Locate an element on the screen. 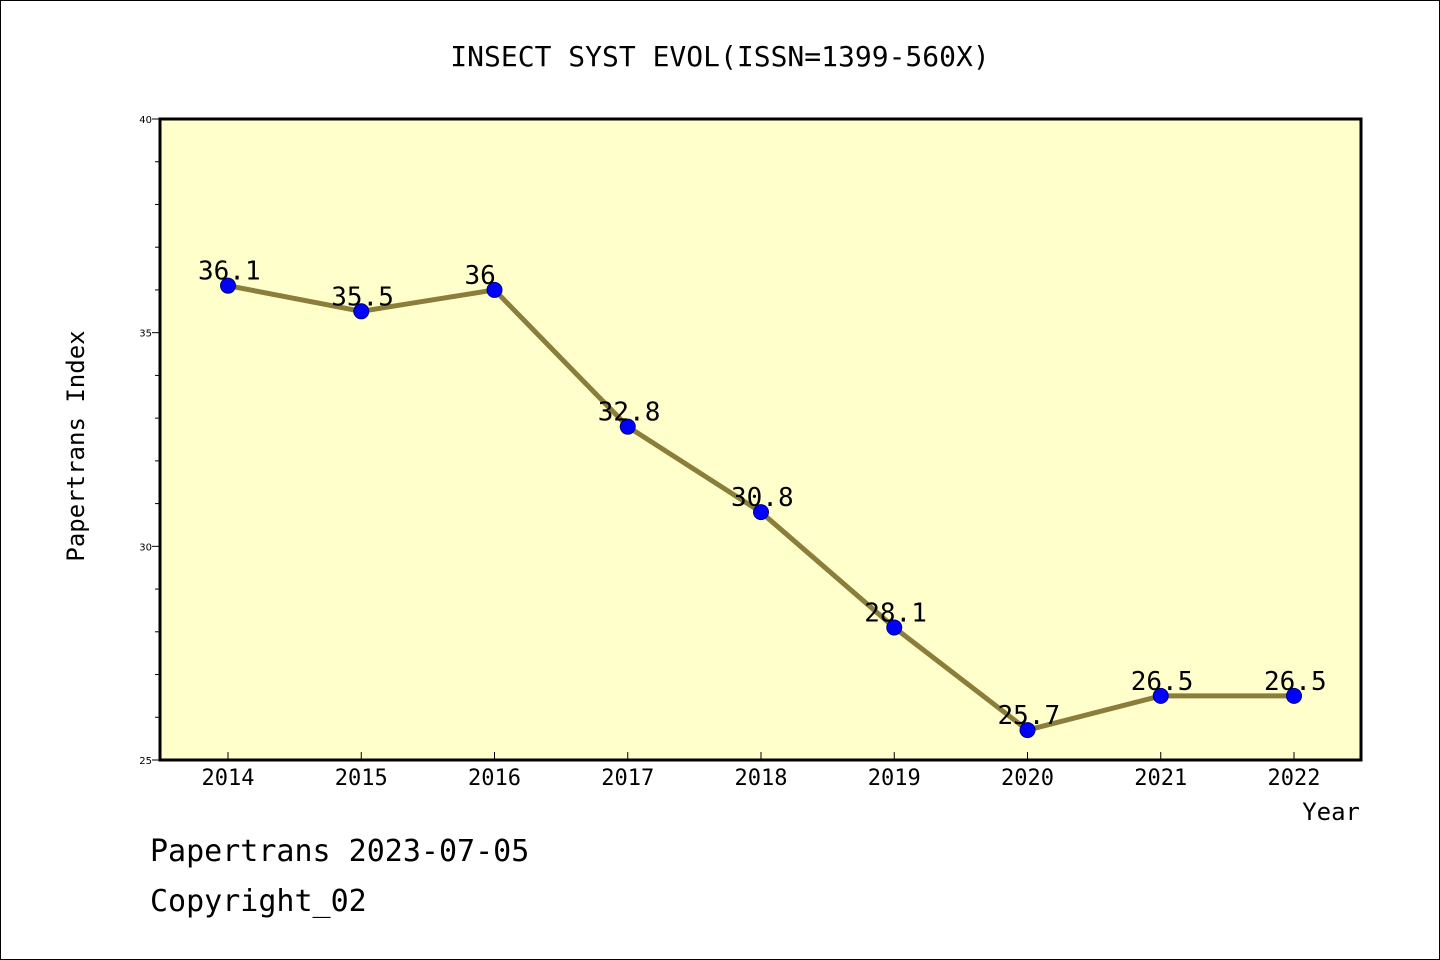 The image size is (1440, 960). y-tick-label: 40 is located at coordinates (145, 120).